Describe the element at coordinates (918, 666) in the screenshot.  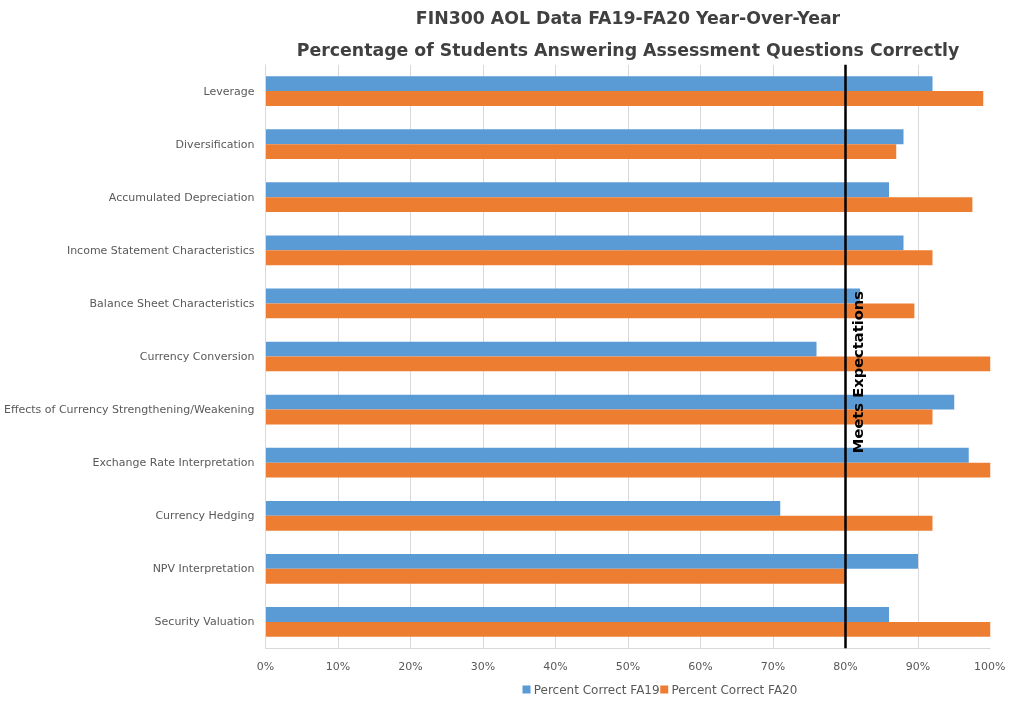
I see `x-tick-label: 90%` at that location.